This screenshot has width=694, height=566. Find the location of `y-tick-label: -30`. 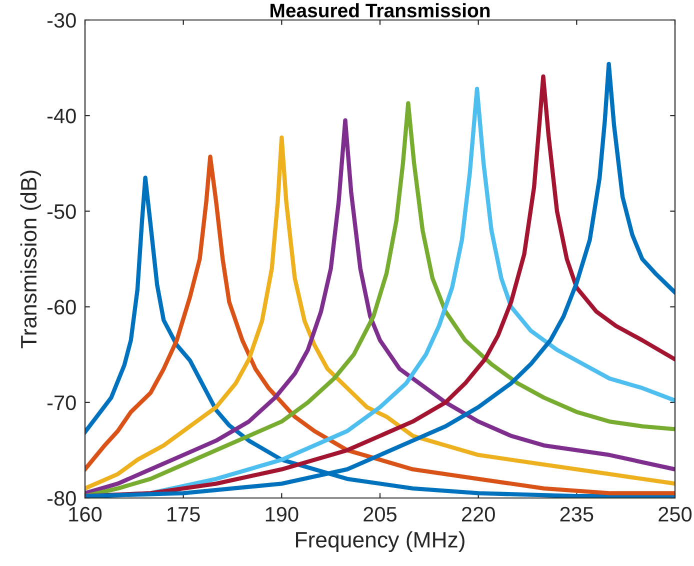

y-tick-label: -30 is located at coordinates (61, 20).